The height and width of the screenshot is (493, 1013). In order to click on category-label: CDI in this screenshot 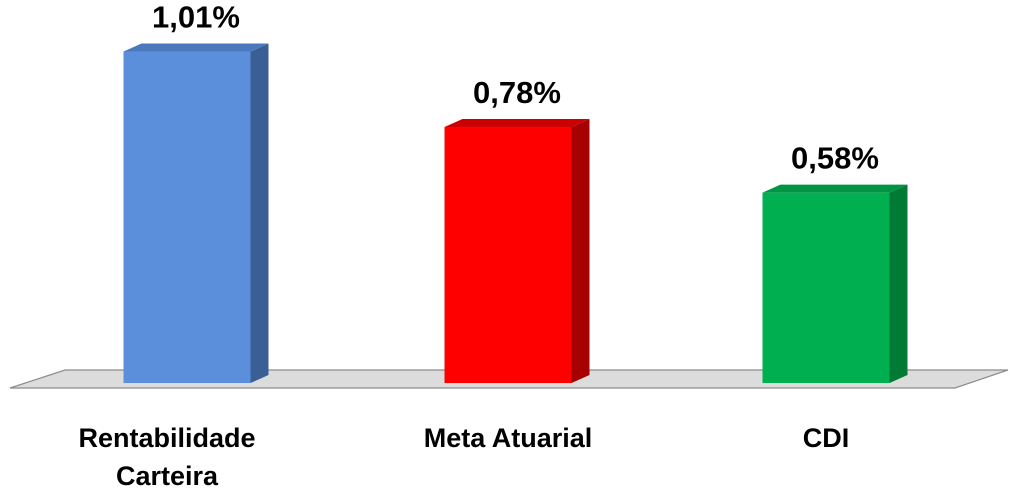, I will do `click(826, 438)`.